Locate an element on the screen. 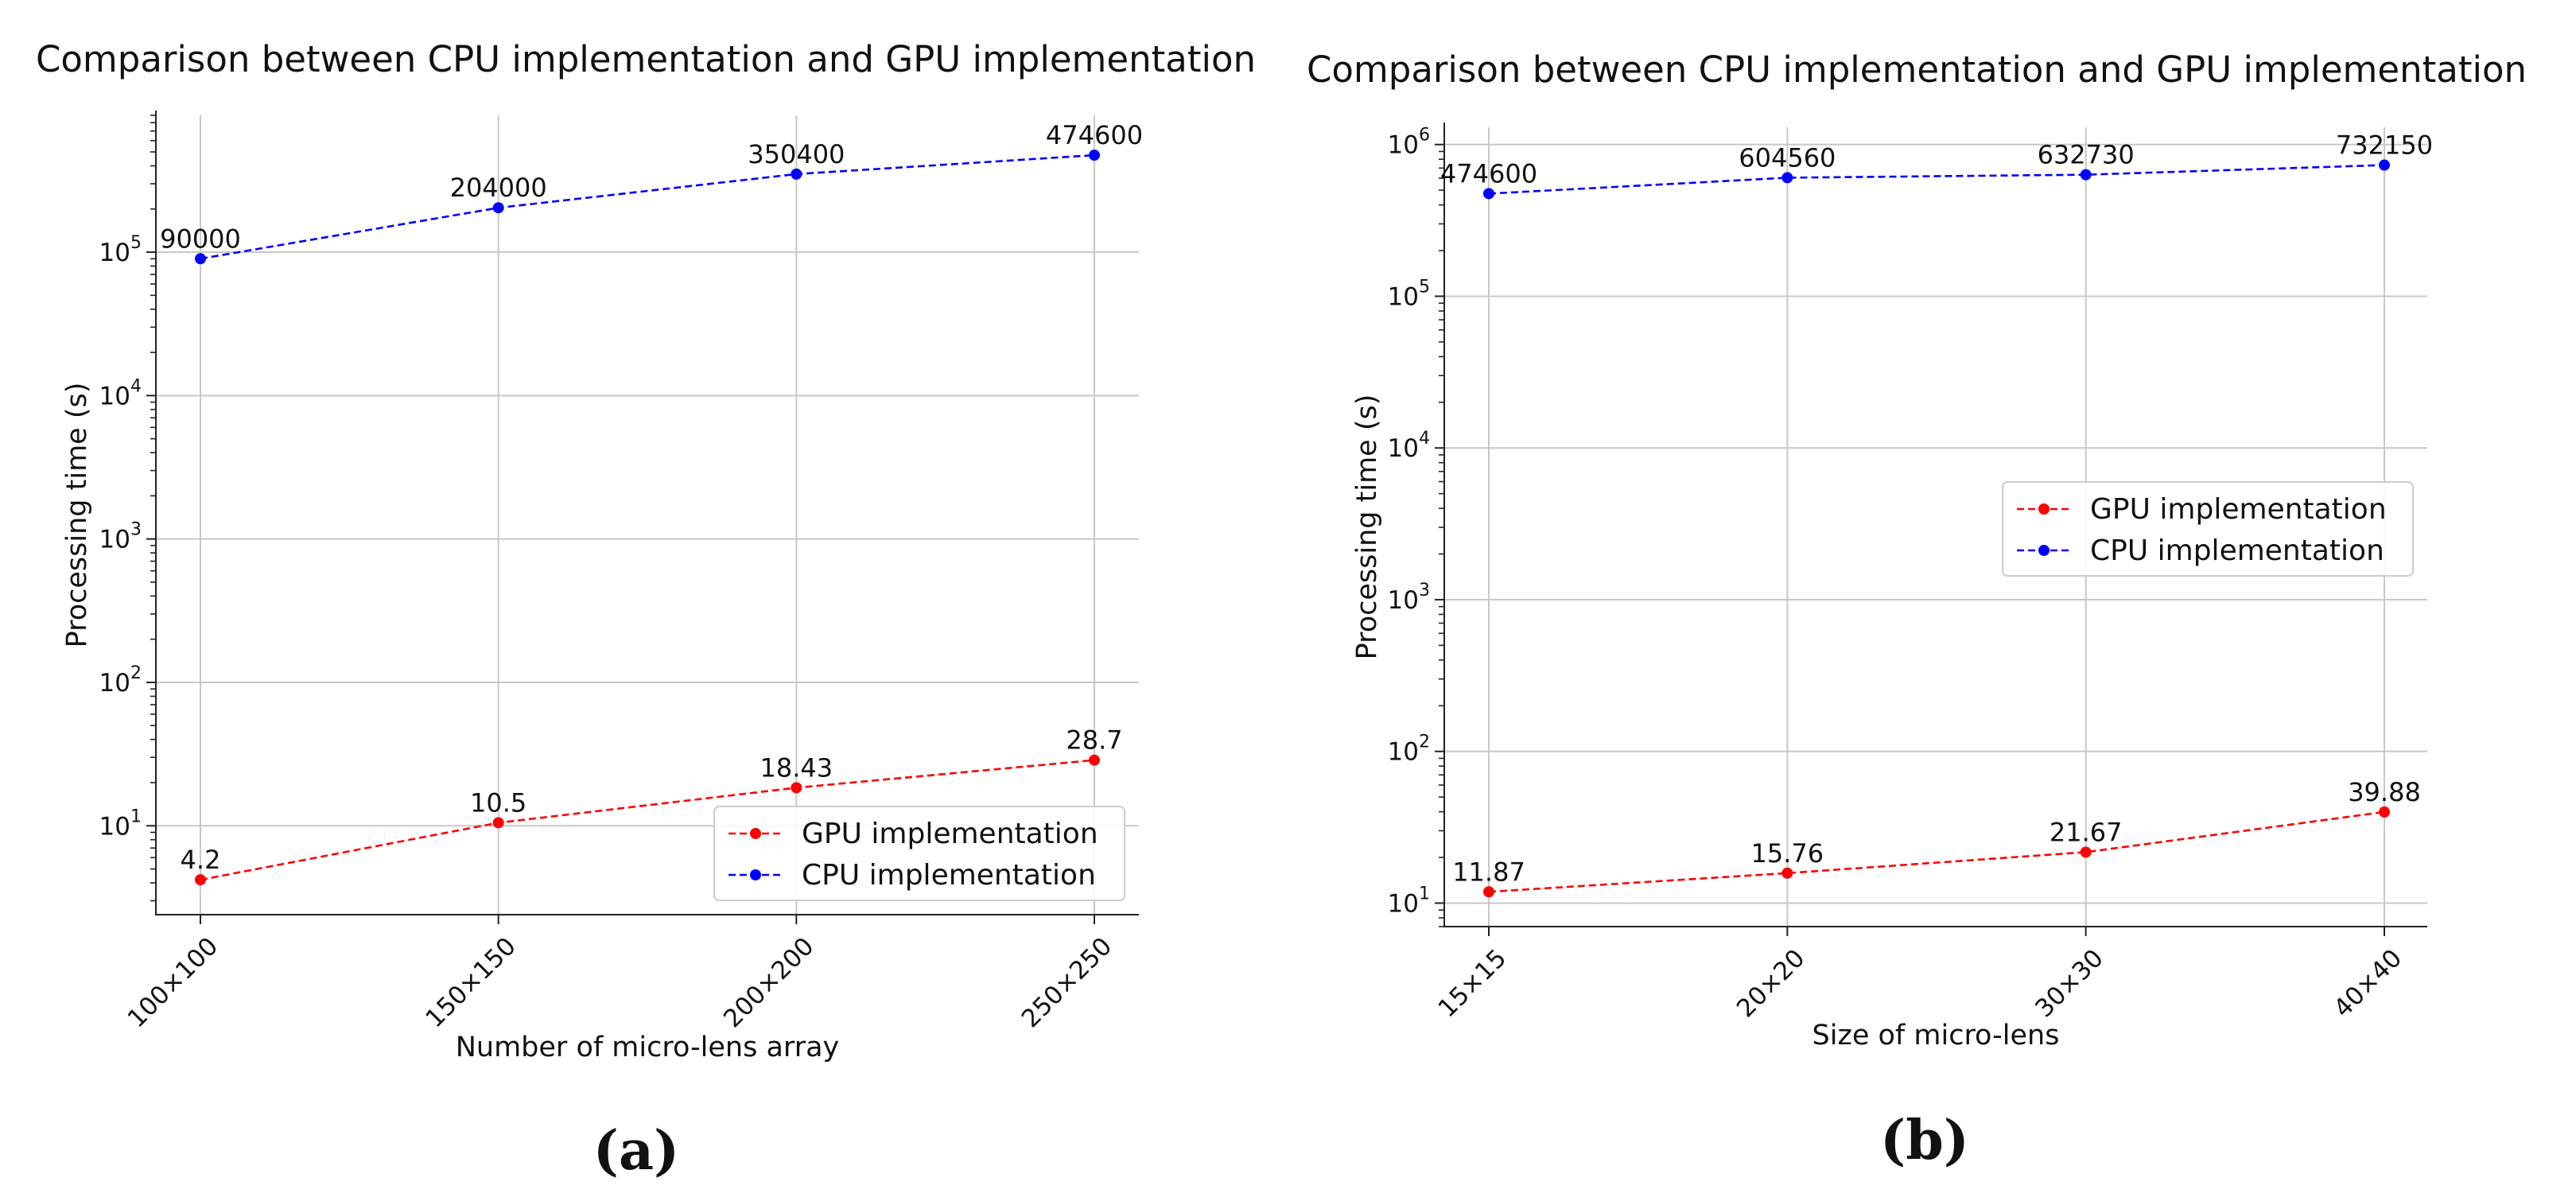  data-label: 39.88 is located at coordinates (2384, 792).